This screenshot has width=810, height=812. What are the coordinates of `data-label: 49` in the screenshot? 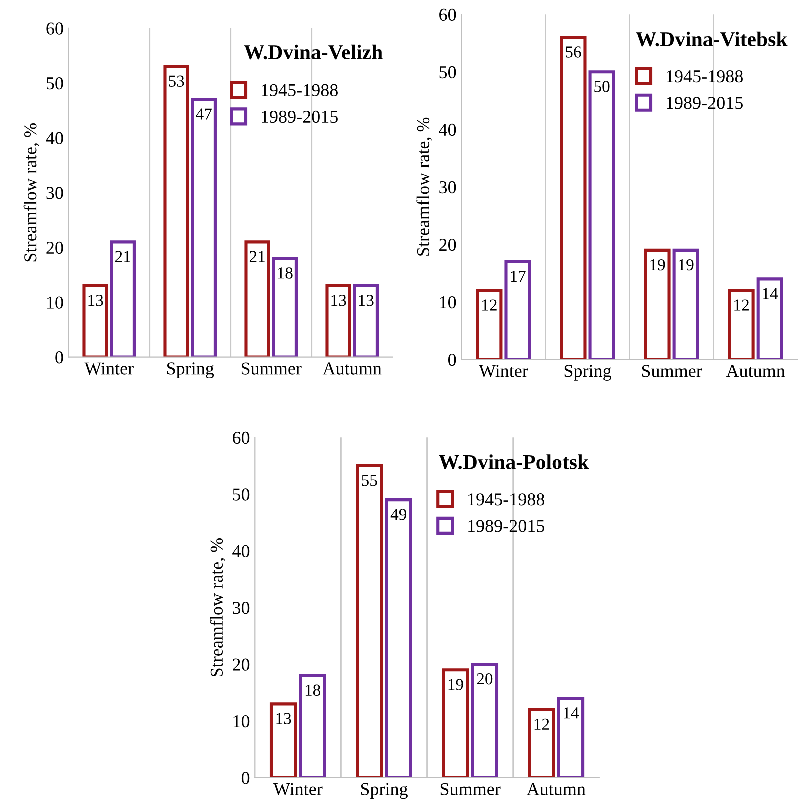 It's located at (398, 514).